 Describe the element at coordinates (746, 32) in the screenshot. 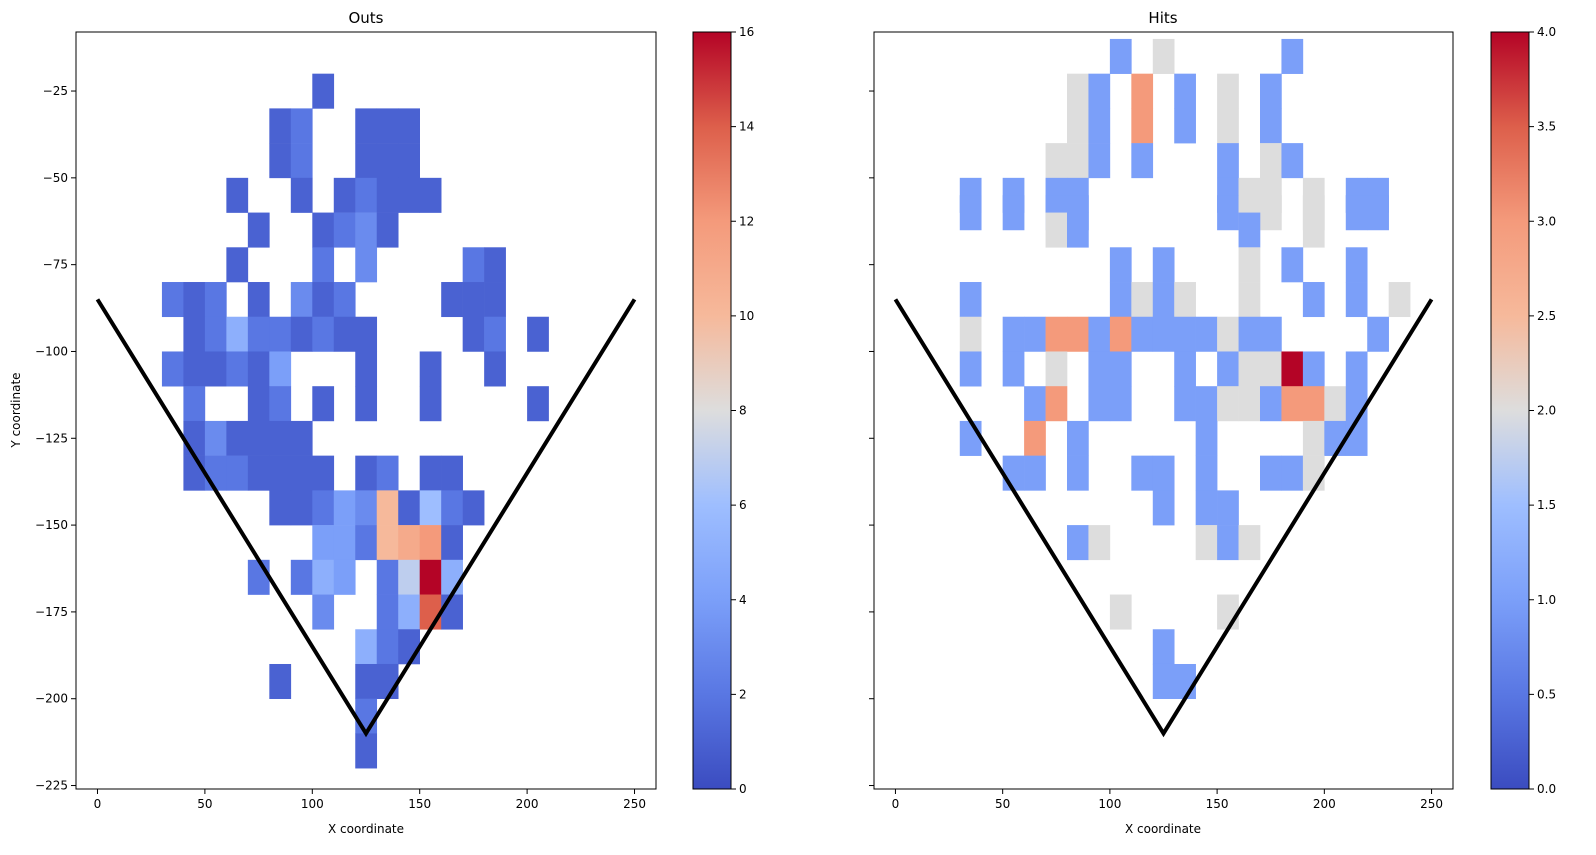

I see `outs-colorbar-tick-label: 16` at that location.